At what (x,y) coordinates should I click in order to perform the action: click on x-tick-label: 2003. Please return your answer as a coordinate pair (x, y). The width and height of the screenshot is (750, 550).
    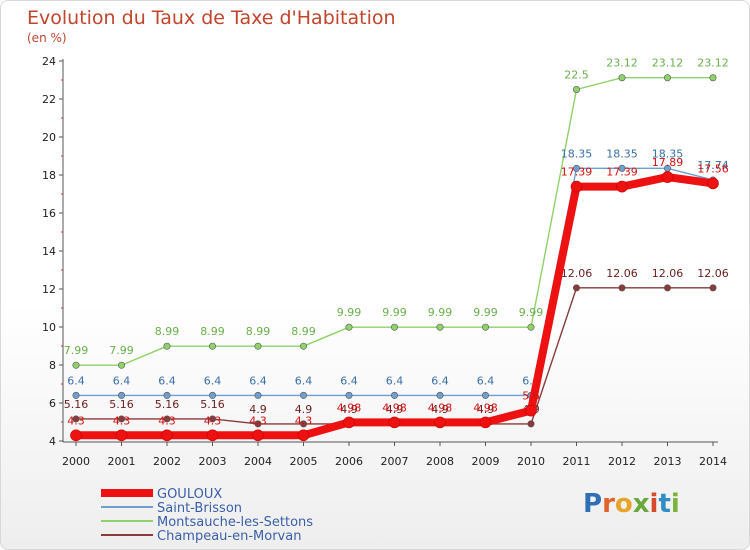
    Looking at the image, I should click on (213, 461).